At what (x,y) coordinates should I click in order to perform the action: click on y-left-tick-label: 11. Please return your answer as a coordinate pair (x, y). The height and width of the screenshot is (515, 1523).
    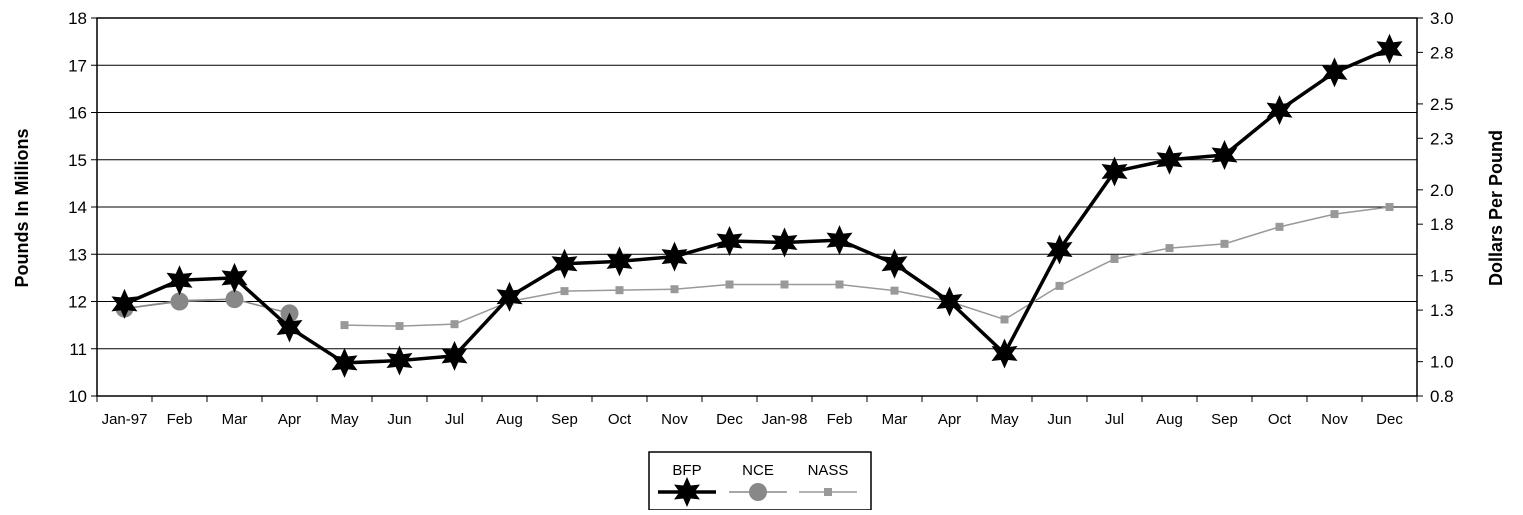
    Looking at the image, I should click on (78, 349).